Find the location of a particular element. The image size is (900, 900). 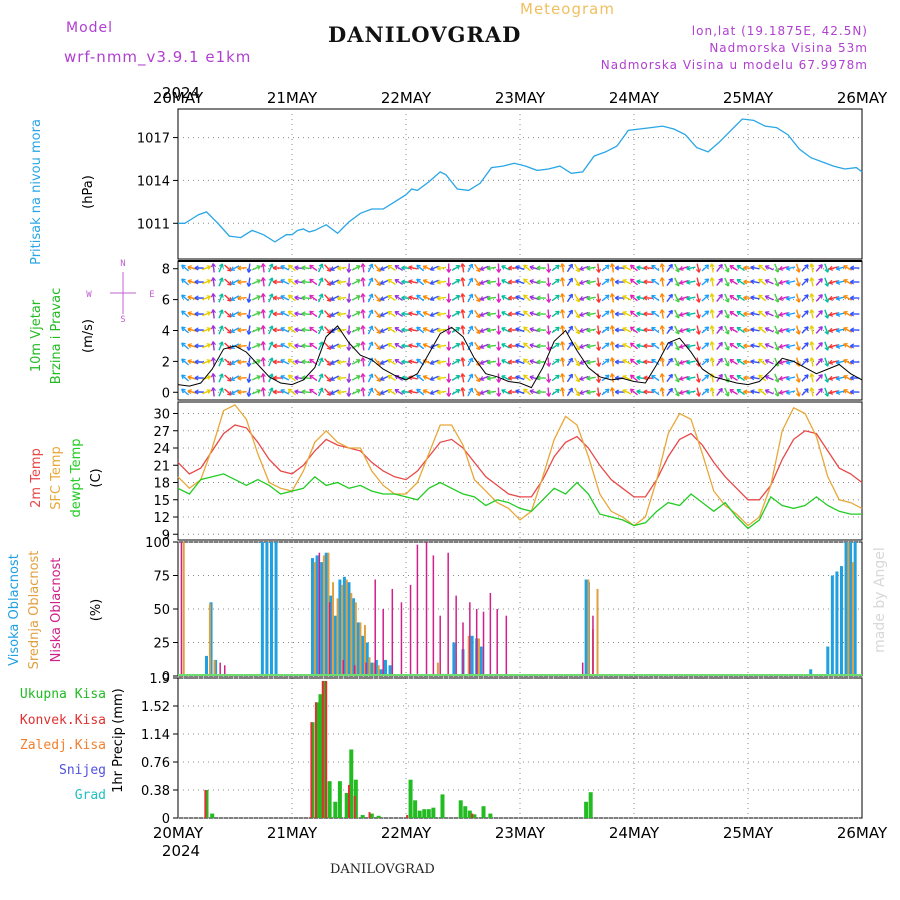

watermark: made by Angel is located at coordinates (880, 600).